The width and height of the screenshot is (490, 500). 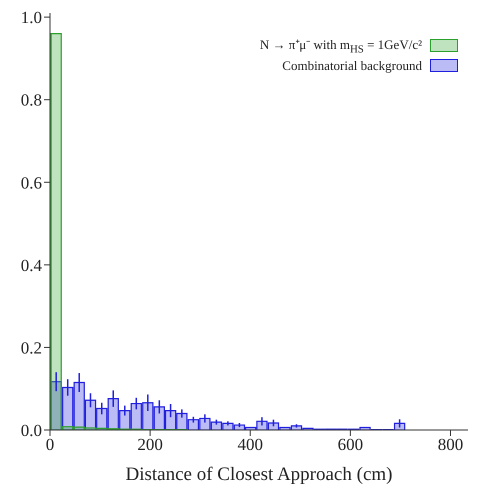 What do you see at coordinates (31, 100) in the screenshot?
I see `y-tick-label: 0.8` at bounding box center [31, 100].